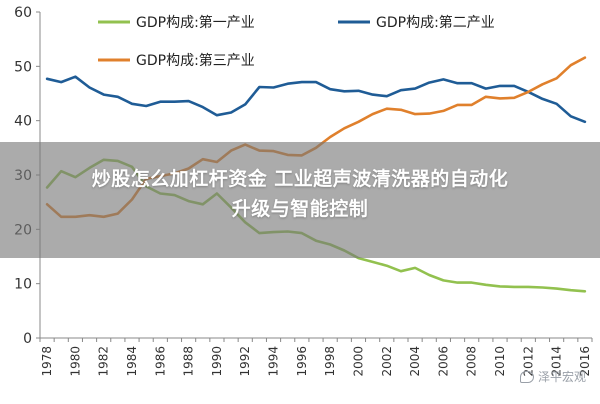  What do you see at coordinates (302, 361) in the screenshot?
I see `x-tick-label: 1996` at bounding box center [302, 361].